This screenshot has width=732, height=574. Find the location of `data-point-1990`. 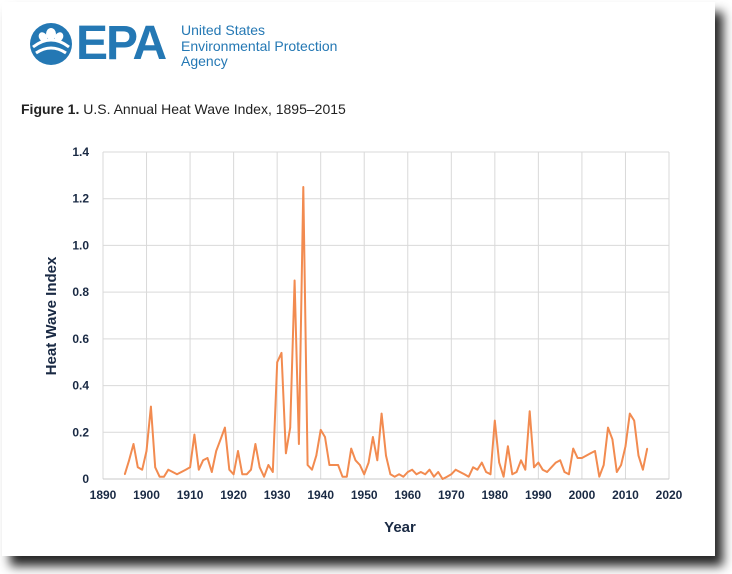

data-point-1990 is located at coordinates (538, 462).